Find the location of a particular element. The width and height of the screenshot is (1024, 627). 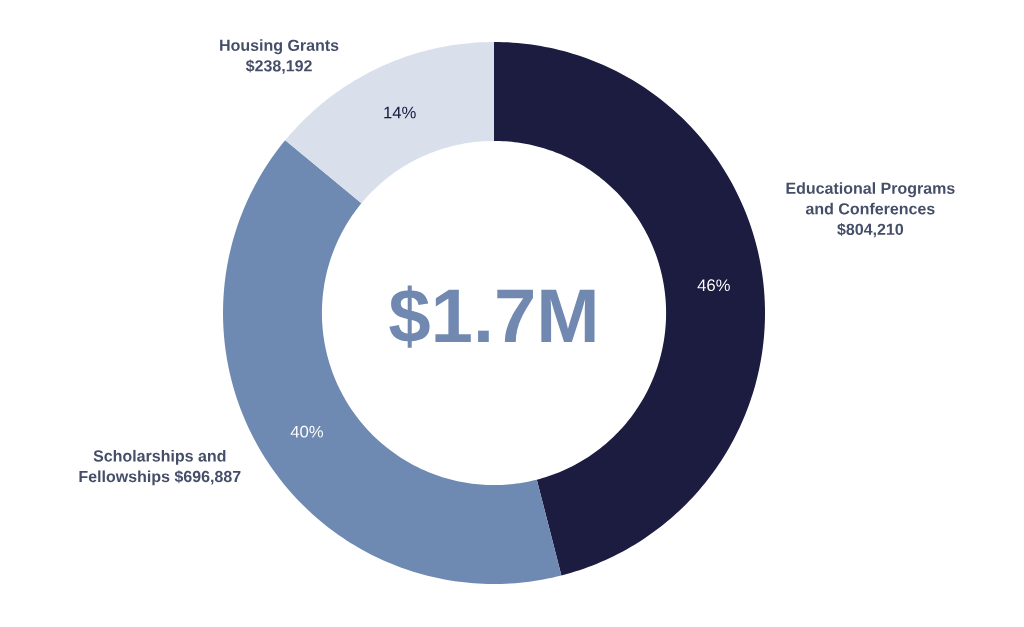

data-label: 46% is located at coordinates (713, 285).